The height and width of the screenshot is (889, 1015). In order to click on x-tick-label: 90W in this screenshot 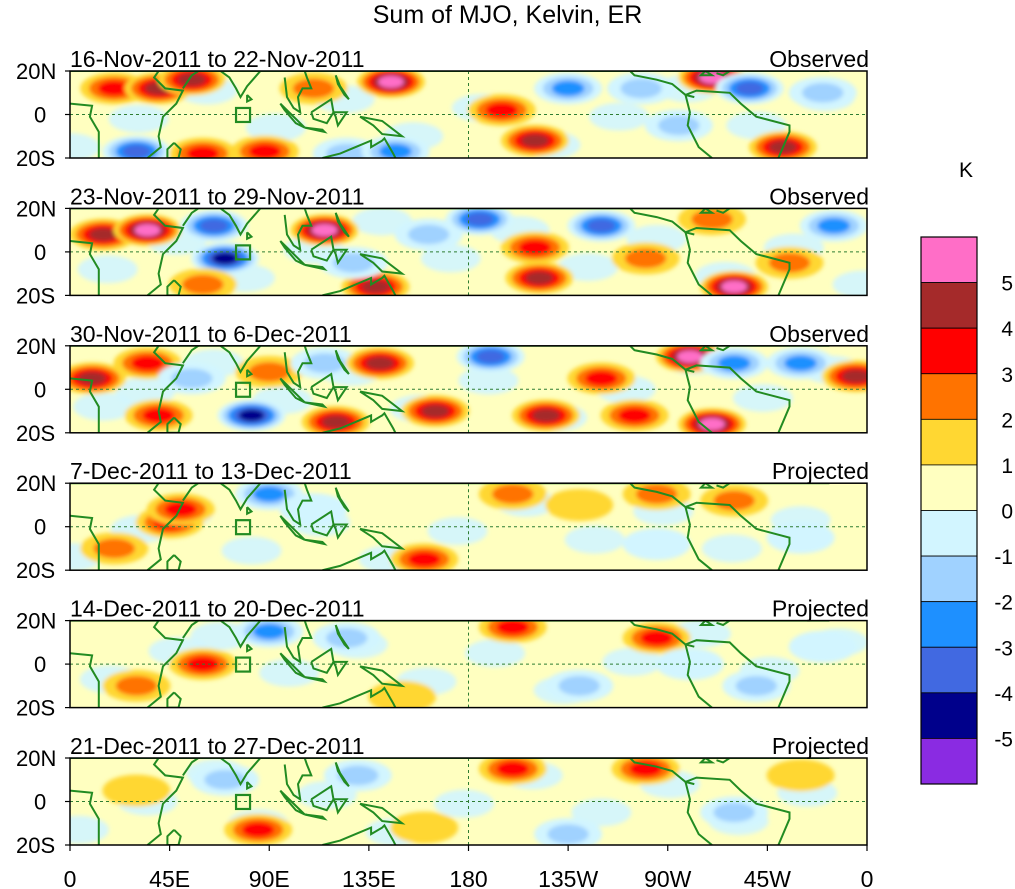, I will do `click(668, 877)`.